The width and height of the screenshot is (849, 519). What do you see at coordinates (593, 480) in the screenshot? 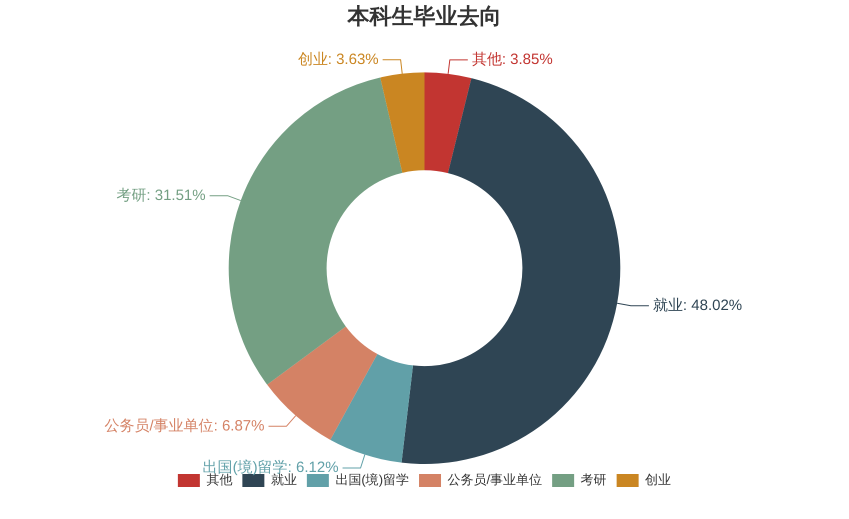
I see `legend-label: 考研` at bounding box center [593, 480].